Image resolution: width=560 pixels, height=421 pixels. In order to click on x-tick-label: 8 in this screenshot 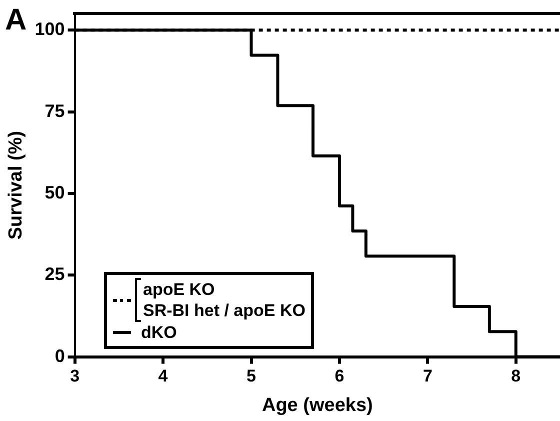, I will do `click(516, 376)`.